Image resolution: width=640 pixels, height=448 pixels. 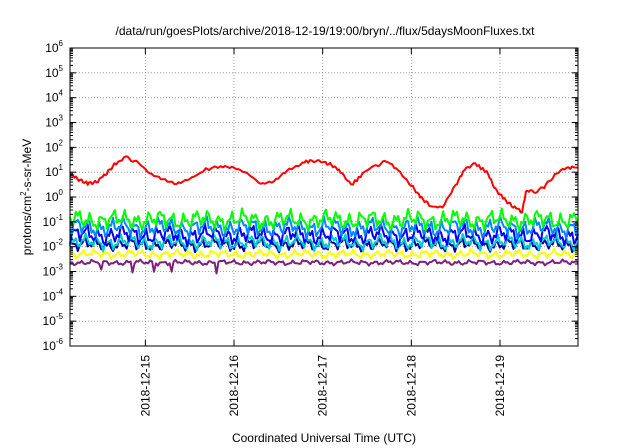 What do you see at coordinates (60, 291) in the screenshot?
I see `y-tick-exp: -4` at bounding box center [60, 291].